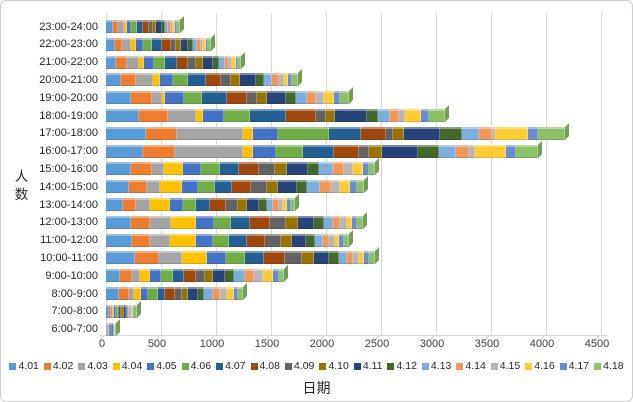  I want to click on legend-item: 4.09, so click(299, 366).